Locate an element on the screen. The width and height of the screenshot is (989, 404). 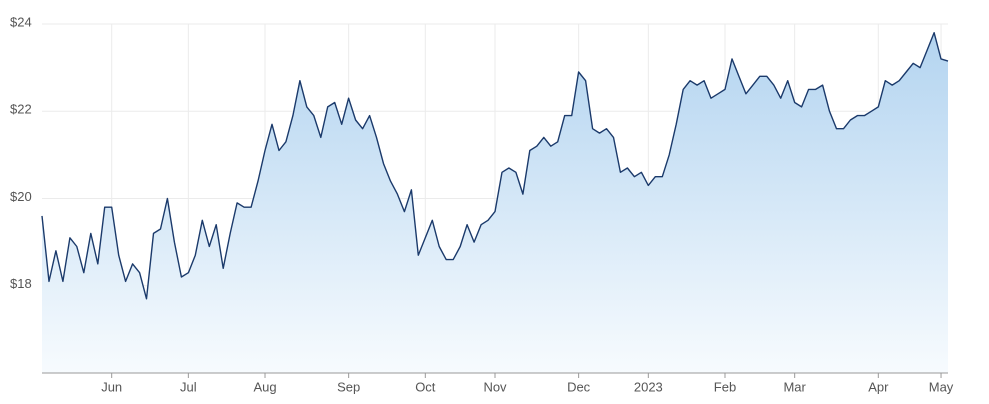
y-tick-label: $18 is located at coordinates (21, 283).